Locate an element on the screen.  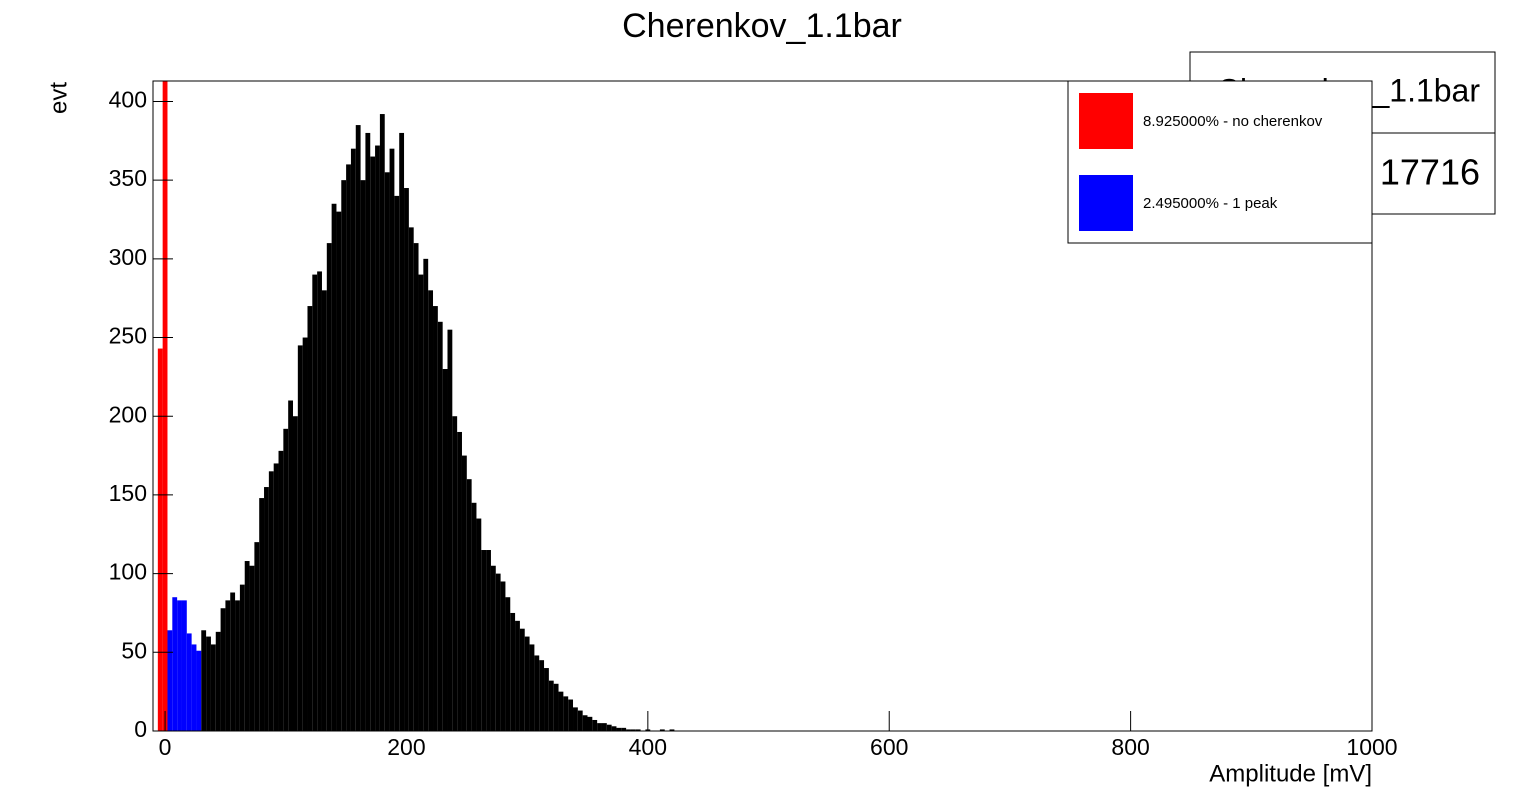
x-tick-label: 1000 is located at coordinates (1371, 747).